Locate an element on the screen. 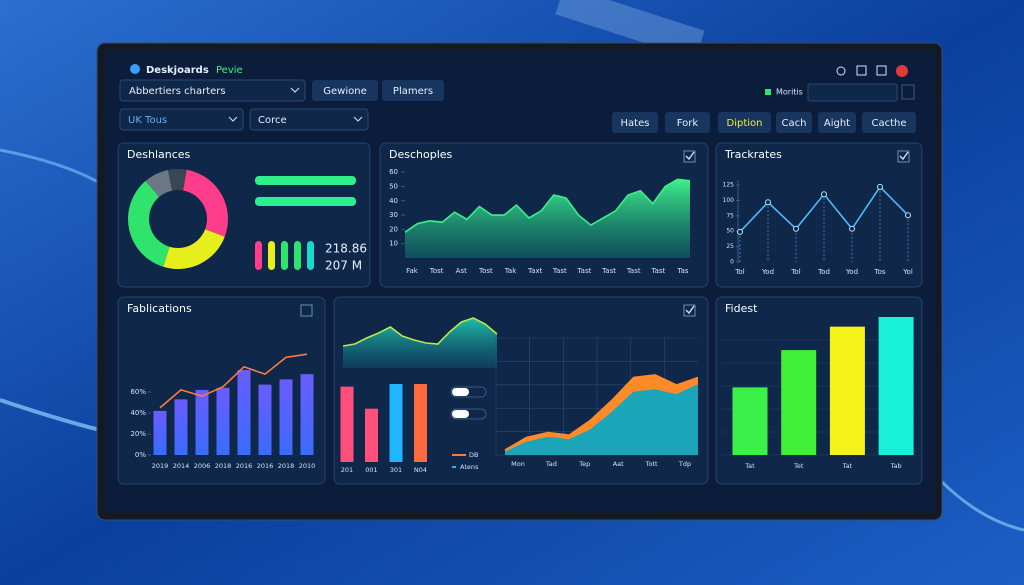 The height and width of the screenshot is (585, 1024). button-label: Hates is located at coordinates (635, 123).